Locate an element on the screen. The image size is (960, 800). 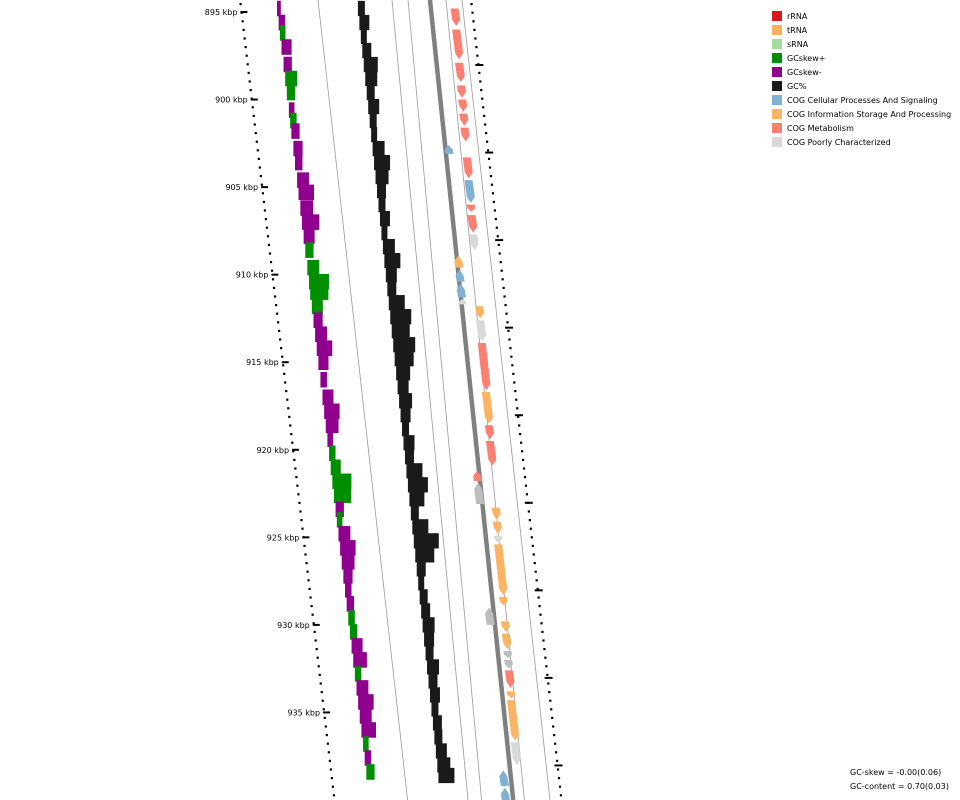
kbp-tick-label: 935 kbp is located at coordinates (303, 712).